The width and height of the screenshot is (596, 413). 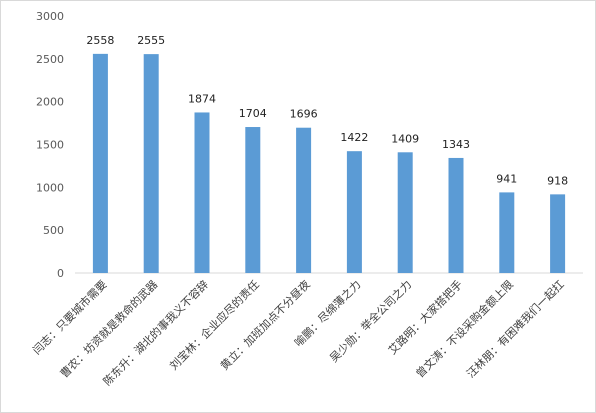 I want to click on data-label: 2558, so click(x=100, y=40).